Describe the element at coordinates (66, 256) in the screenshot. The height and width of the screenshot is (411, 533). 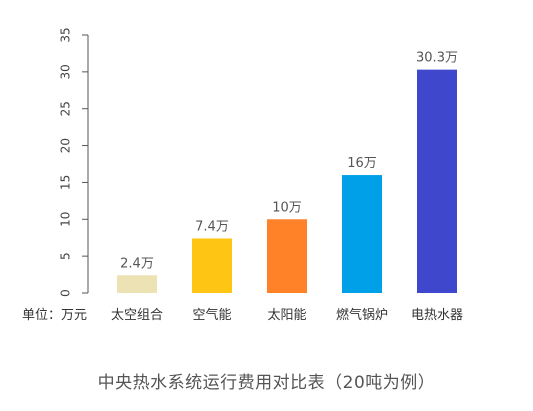
I see `y-tick-label: 5` at that location.